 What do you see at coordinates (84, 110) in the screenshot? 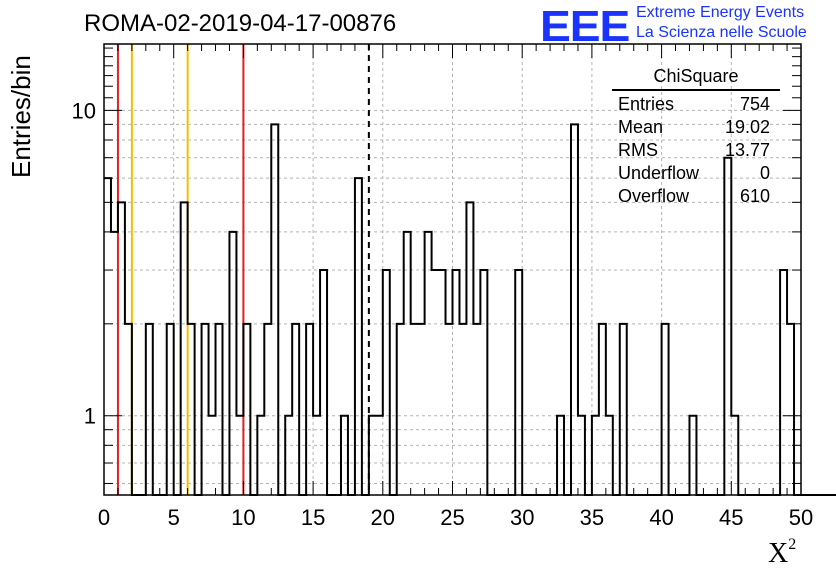
I see `y-tick-label: 10` at bounding box center [84, 110].